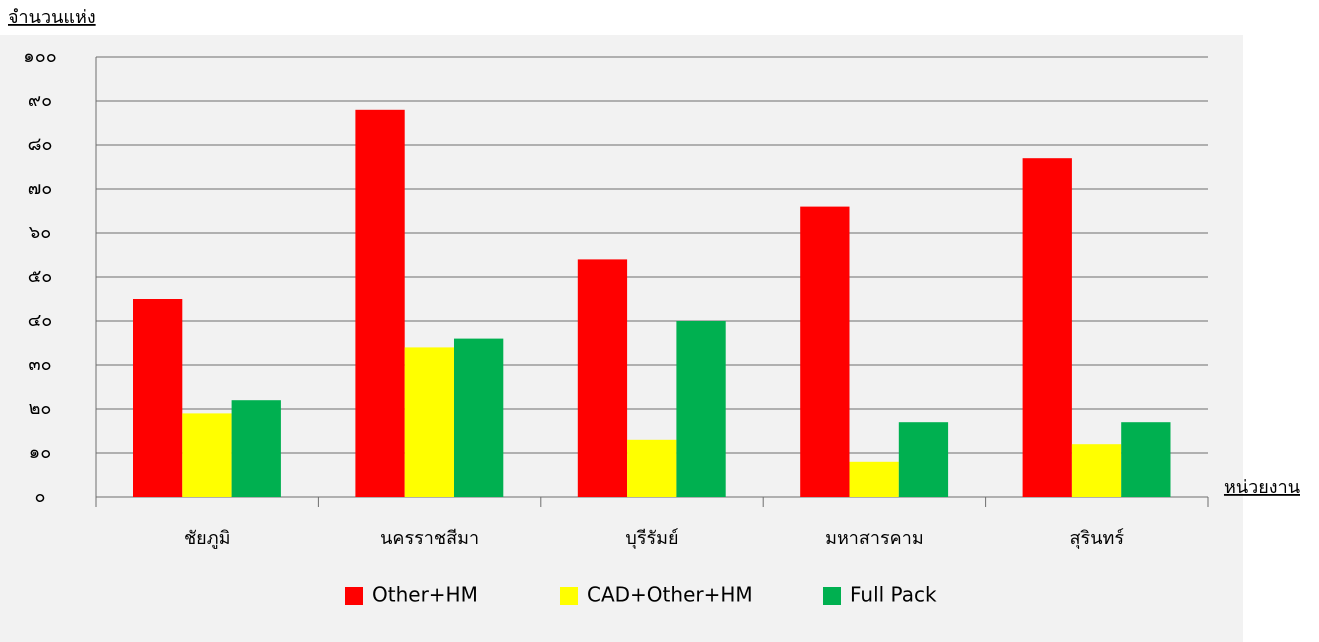 Image resolution: width=1319 pixels, height=642 pixels. I want to click on legend-label: Other+HM, so click(425, 595).